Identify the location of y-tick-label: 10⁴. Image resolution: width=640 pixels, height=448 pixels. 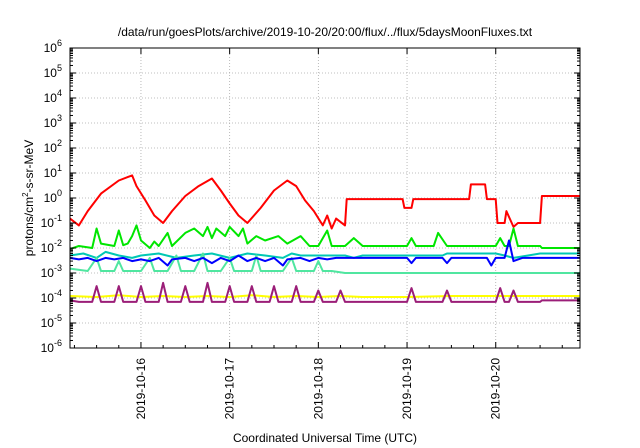
(53, 96).